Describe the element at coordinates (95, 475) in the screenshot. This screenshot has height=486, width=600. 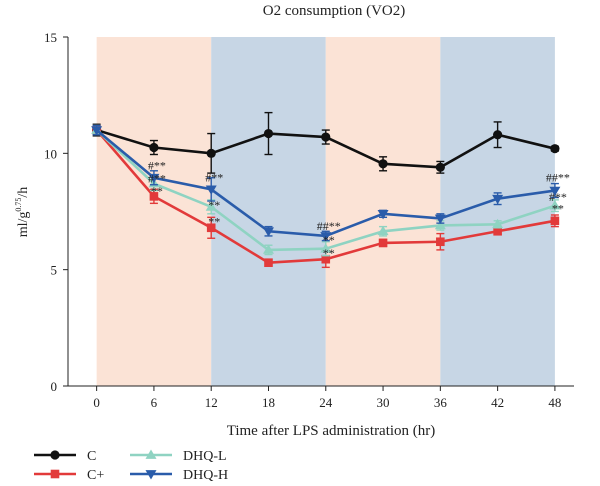
I see `legend-label-C+: C+` at that location.